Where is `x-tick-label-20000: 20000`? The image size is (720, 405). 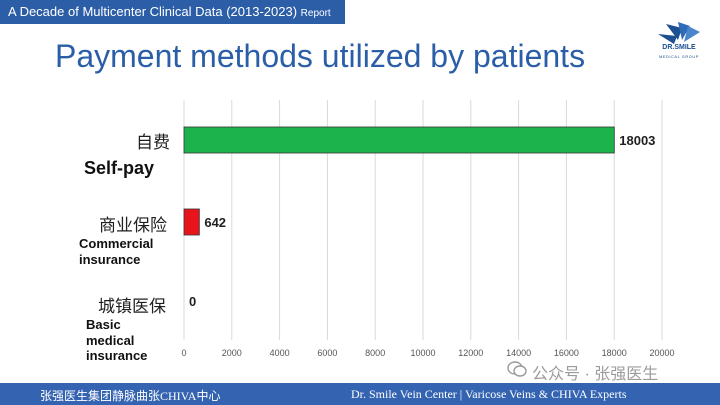 x-tick-label-20000: 20000 is located at coordinates (661, 353).